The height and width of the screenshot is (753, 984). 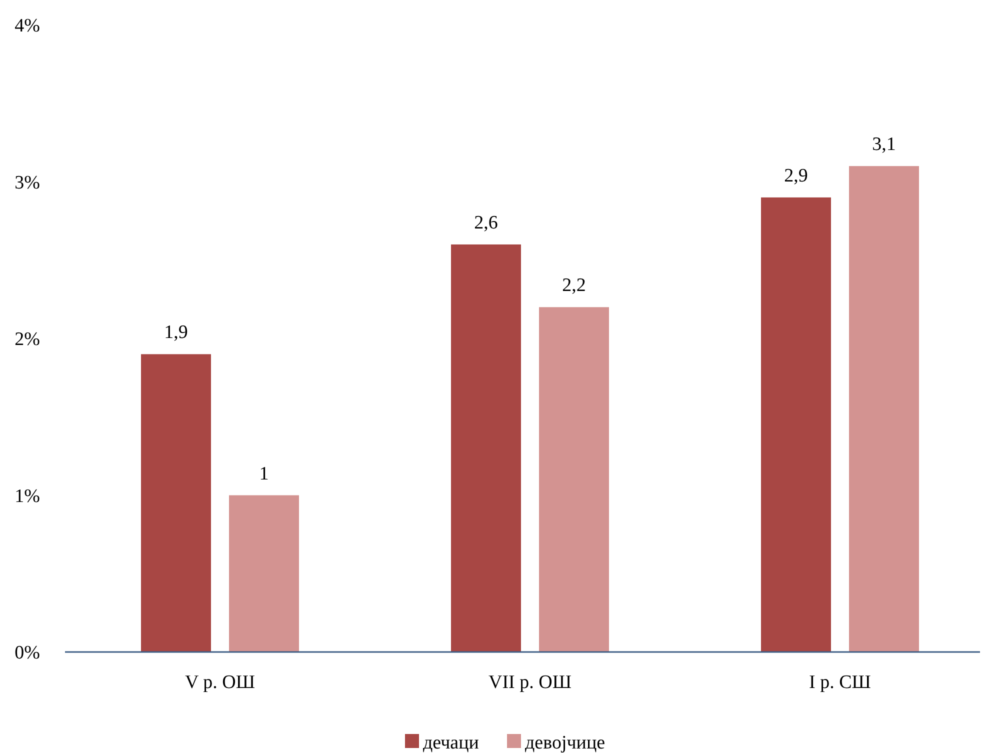 What do you see at coordinates (27, 496) in the screenshot?
I see `y-tick-label: 1%` at bounding box center [27, 496].